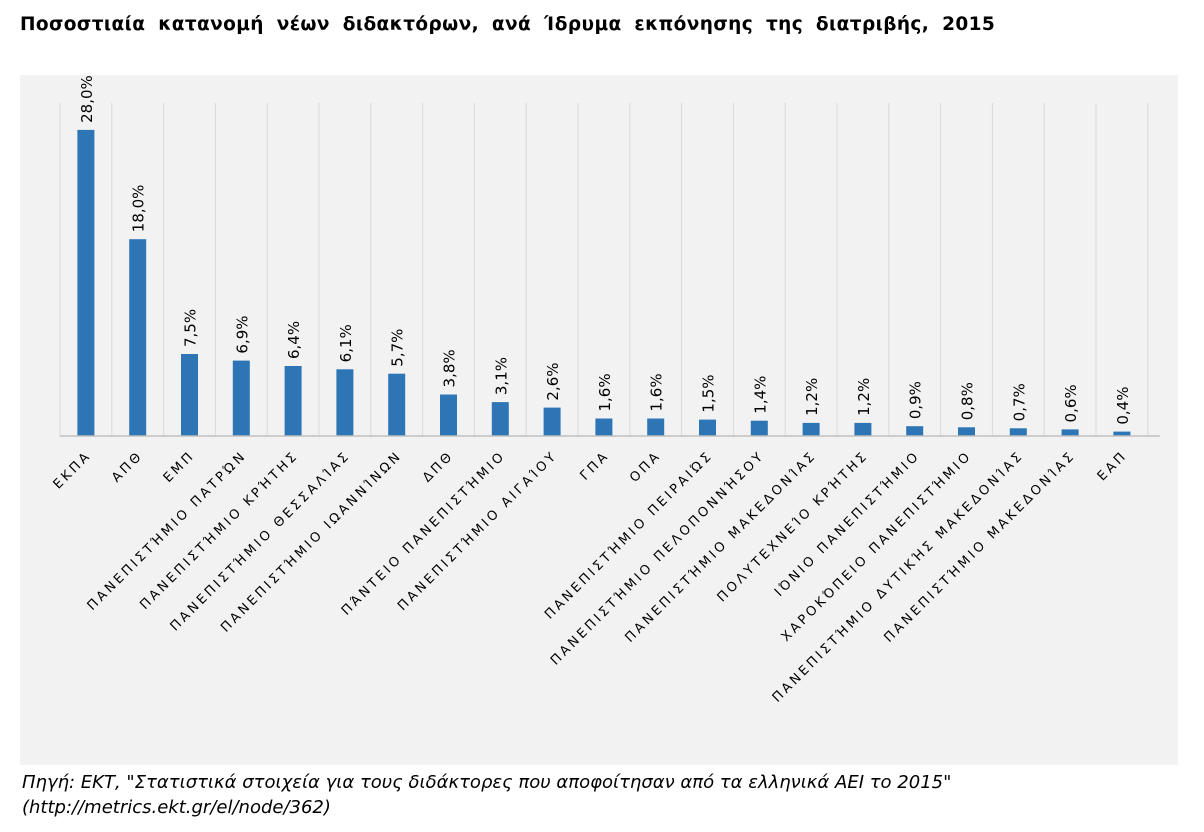 The height and width of the screenshot is (832, 1204). I want to click on data-label: 0,6%, so click(1071, 403).